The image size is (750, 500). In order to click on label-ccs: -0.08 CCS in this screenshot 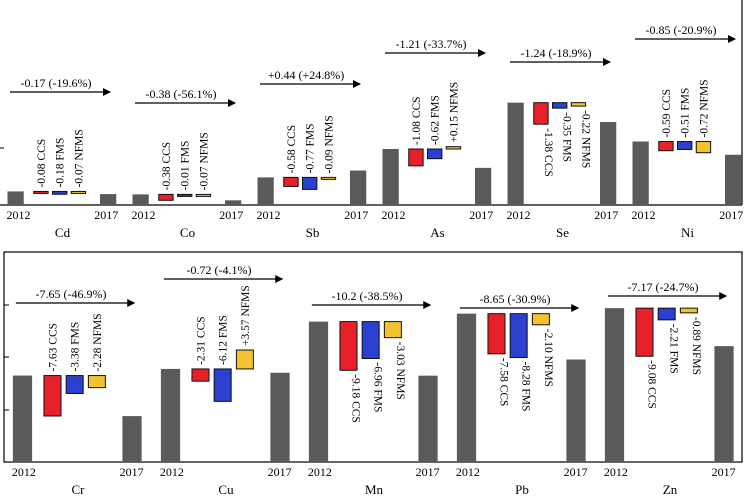, I will do `click(42, 163)`.